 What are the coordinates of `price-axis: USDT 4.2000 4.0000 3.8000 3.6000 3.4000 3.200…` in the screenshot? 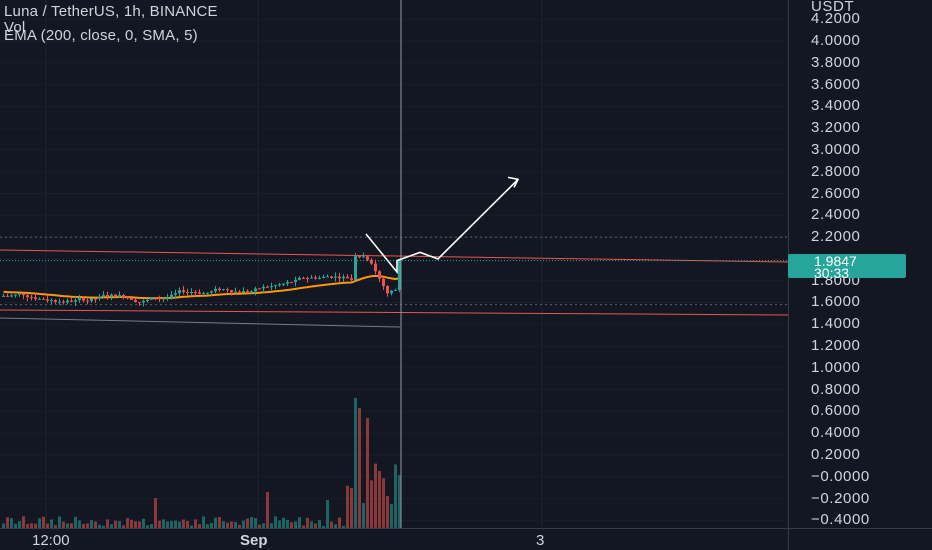 It's located at (860, 264).